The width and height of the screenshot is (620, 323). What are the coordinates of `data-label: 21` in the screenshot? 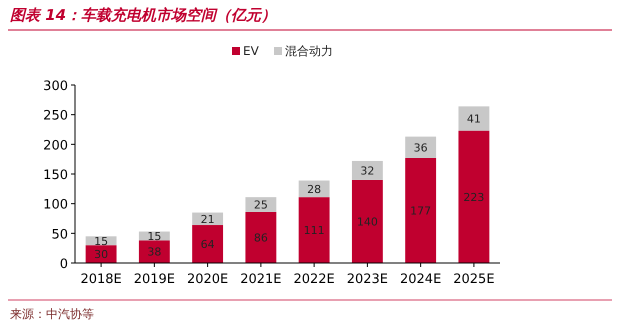 It's located at (207, 219).